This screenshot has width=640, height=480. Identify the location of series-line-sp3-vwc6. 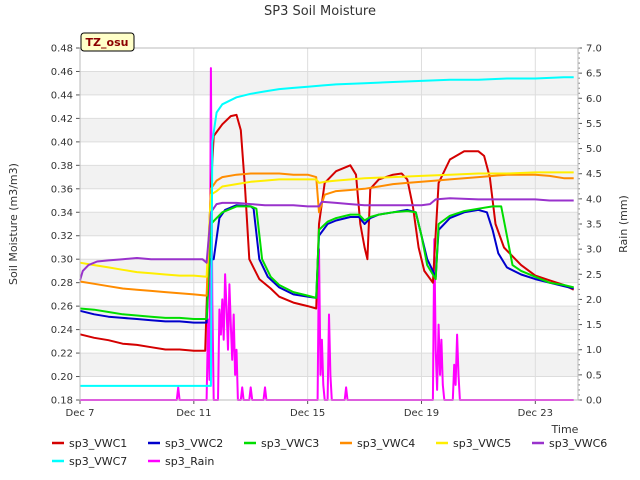
(326, 239).